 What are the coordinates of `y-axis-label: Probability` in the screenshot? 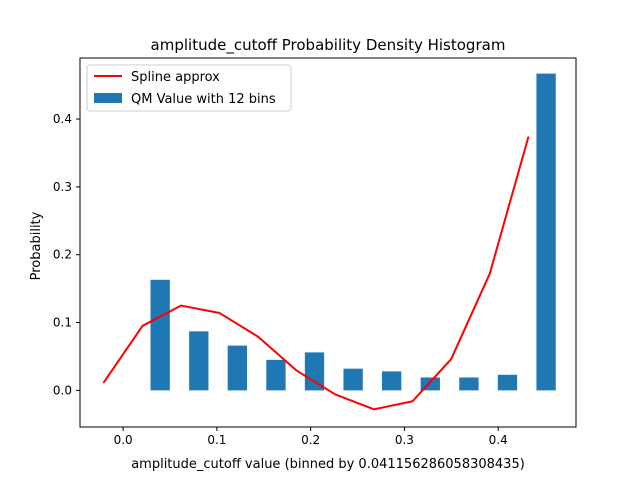 It's located at (36, 245).